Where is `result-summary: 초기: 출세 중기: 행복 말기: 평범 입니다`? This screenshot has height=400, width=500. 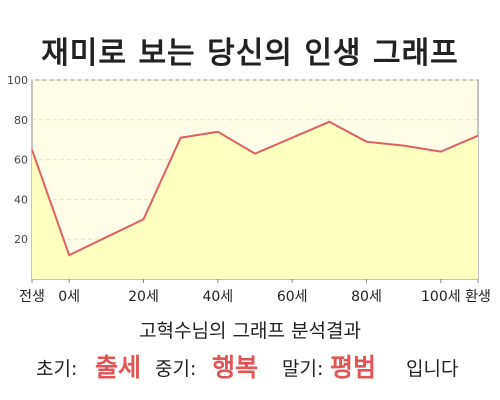 result-summary: 초기: 출세 중기: 행복 말기: 평범 입니다 is located at coordinates (250, 365).